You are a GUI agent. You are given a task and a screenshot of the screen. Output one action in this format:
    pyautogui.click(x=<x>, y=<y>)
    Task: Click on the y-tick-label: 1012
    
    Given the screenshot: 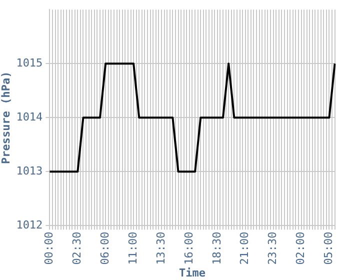 What is the action you would take?
    pyautogui.click(x=29, y=225)
    